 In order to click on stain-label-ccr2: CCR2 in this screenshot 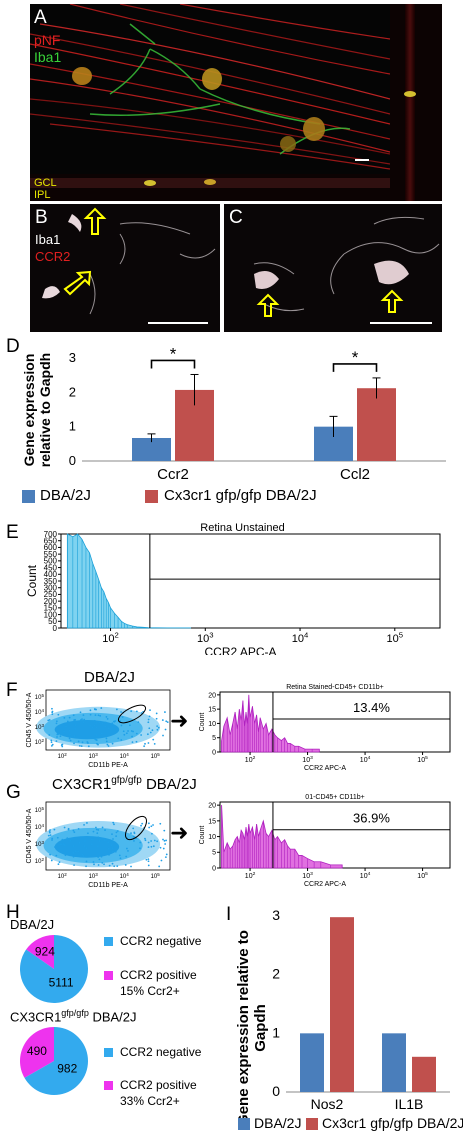, I will do `click(53, 256)`.